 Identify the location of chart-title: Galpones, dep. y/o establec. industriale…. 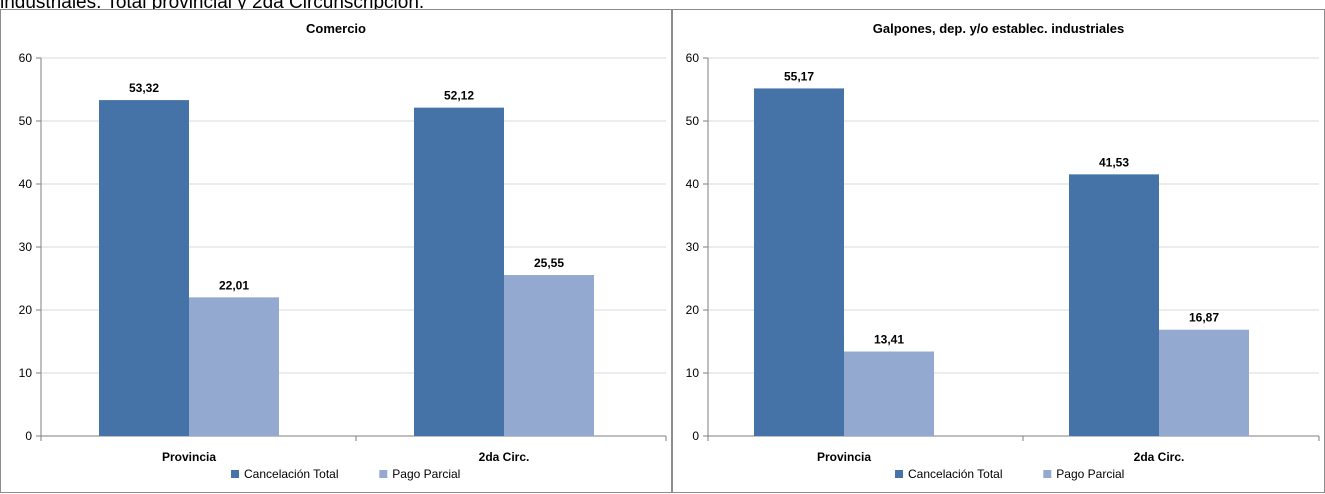
(998, 28).